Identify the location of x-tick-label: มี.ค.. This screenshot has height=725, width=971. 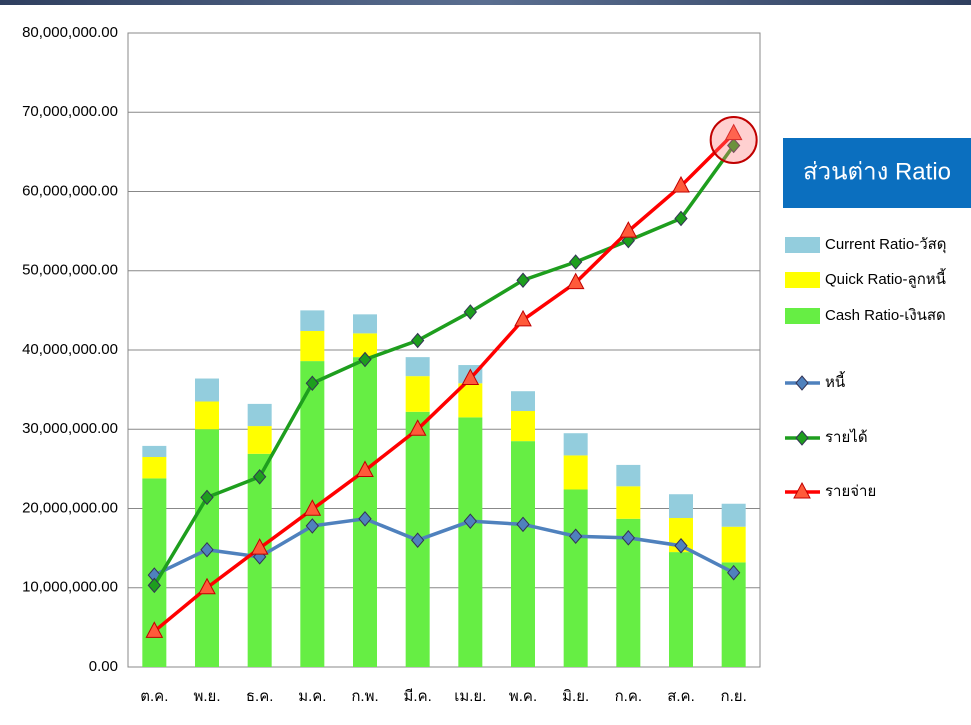
(418, 696).